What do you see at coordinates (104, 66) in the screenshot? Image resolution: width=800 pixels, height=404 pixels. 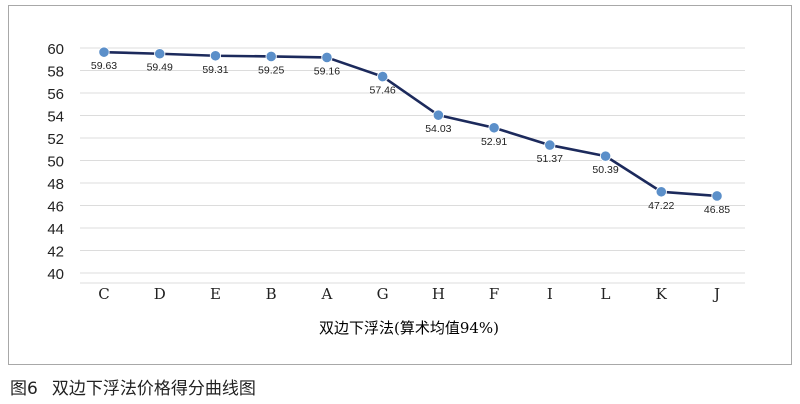 I see `data-label: 59.63` at bounding box center [104, 66].